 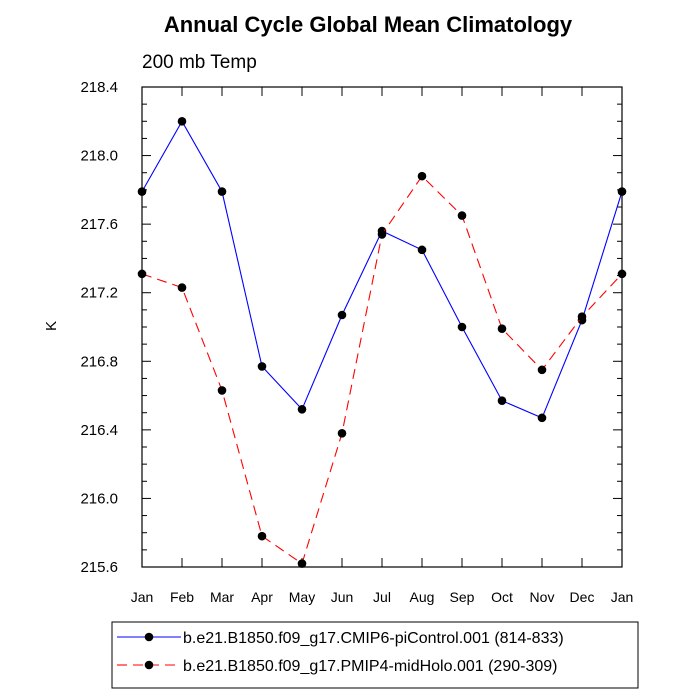 What do you see at coordinates (542, 597) in the screenshot?
I see `x-tick-label: Nov` at bounding box center [542, 597].